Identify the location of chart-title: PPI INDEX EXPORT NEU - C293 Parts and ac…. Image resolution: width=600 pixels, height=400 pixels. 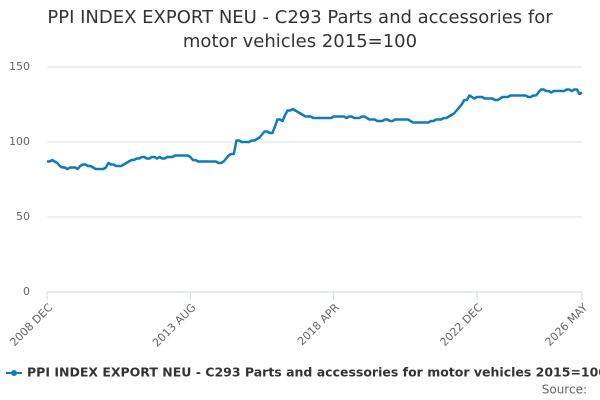
(300, 29).